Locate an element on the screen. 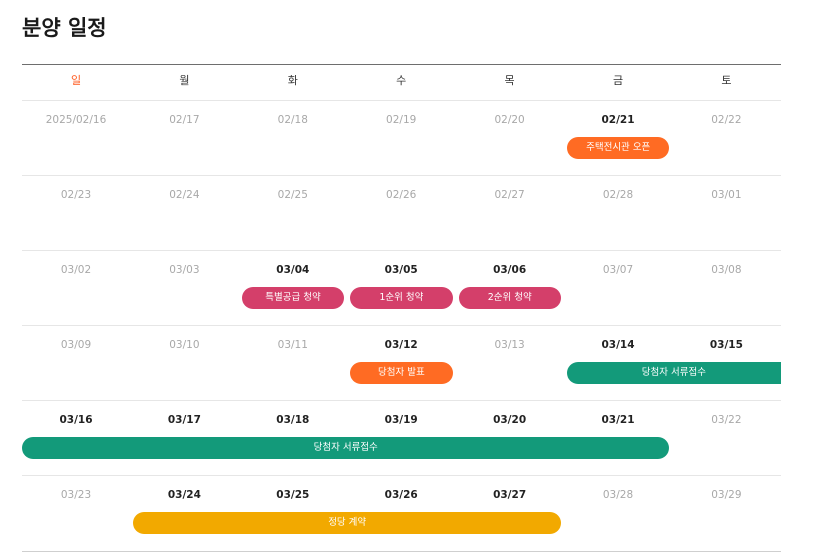 This screenshot has width=825, height=557. calendar-day-date: 02/27 is located at coordinates (509, 195).